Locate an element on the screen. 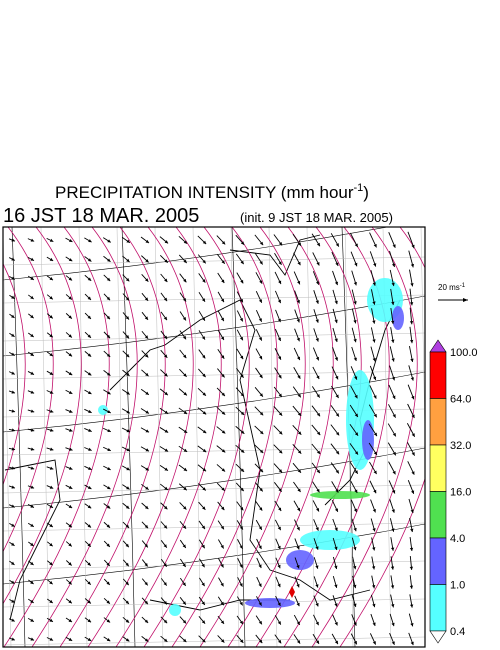 The width and height of the screenshot is (500, 650). graticule is located at coordinates (238, 437).